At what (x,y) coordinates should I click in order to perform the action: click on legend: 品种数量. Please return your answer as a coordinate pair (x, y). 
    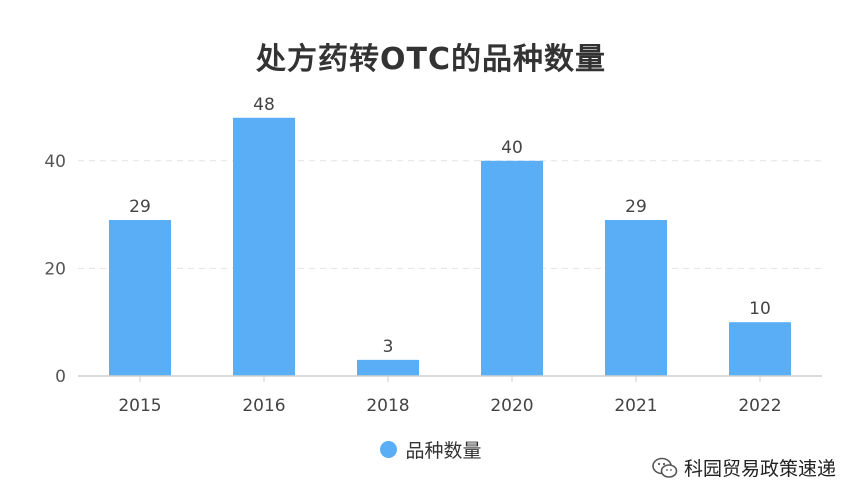
    Looking at the image, I should click on (431, 449).